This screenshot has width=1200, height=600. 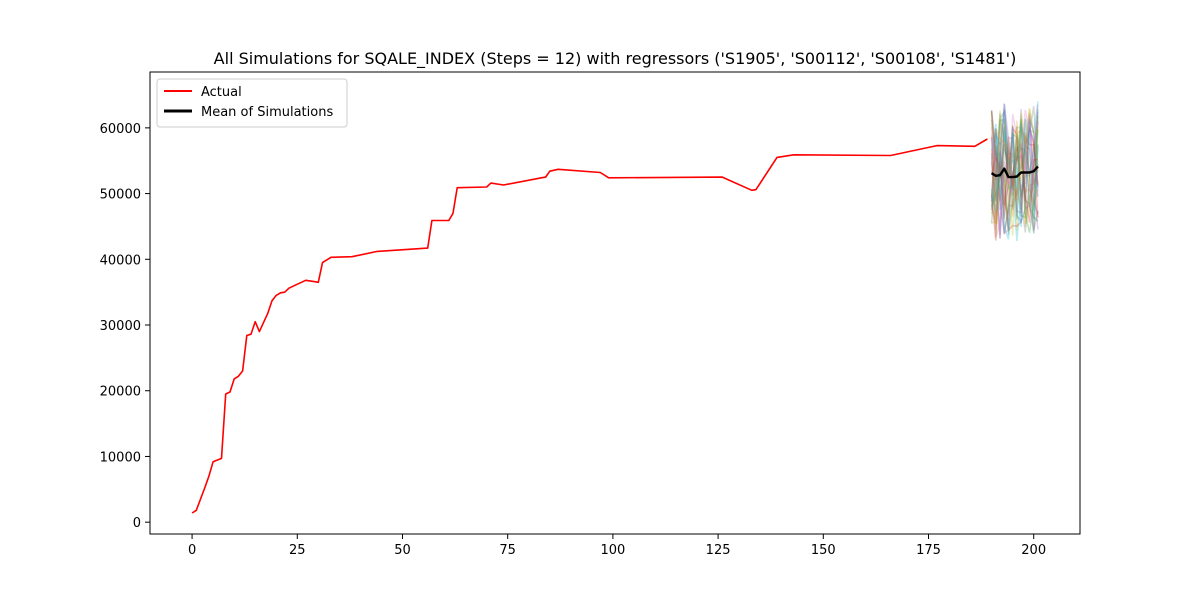 I want to click on y-tick-label: 50000, so click(x=120, y=195).